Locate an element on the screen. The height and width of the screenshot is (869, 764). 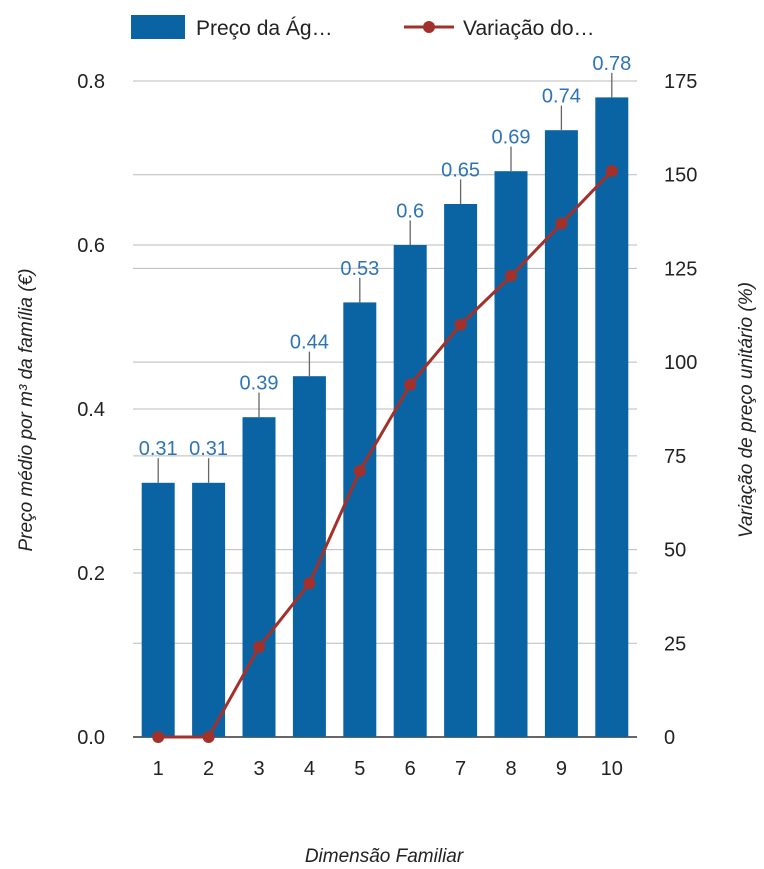
y2-tick-label: 25 is located at coordinates (675, 644).